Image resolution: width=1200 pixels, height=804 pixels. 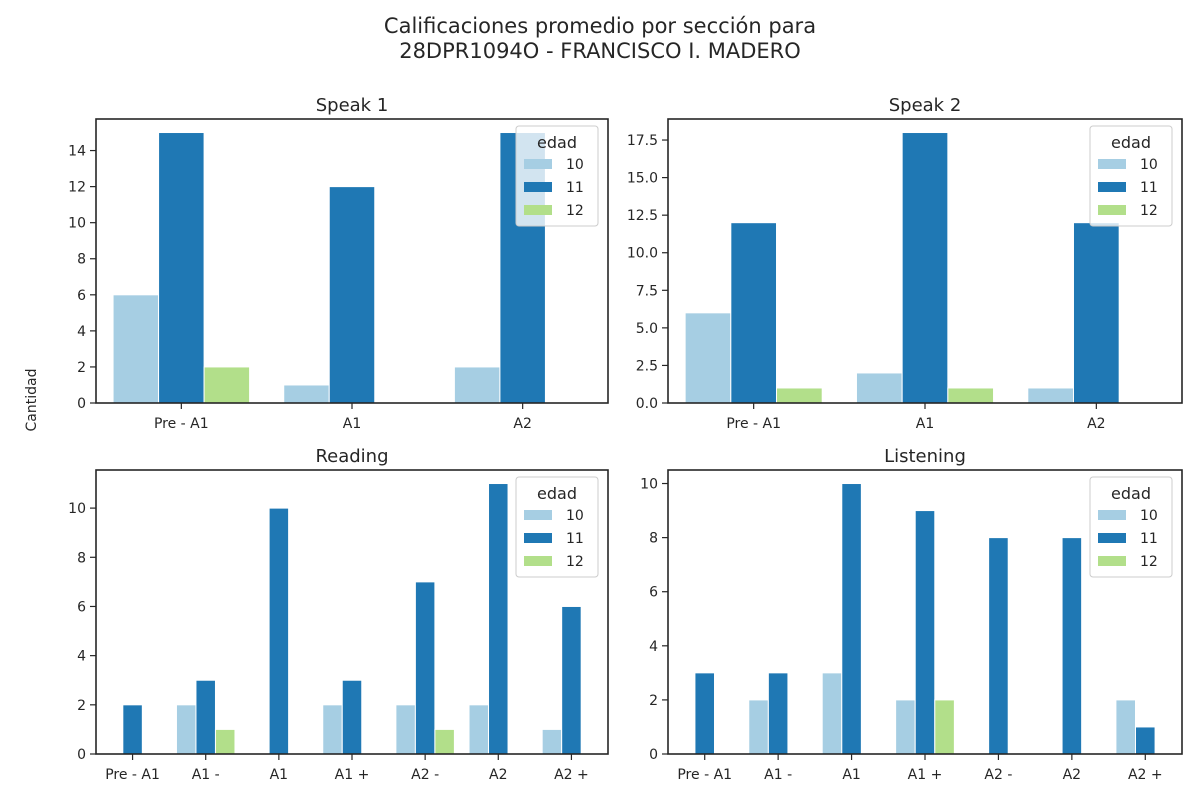 What do you see at coordinates (642, 179) in the screenshot?
I see `y-tick-label: 15.0` at bounding box center [642, 179].